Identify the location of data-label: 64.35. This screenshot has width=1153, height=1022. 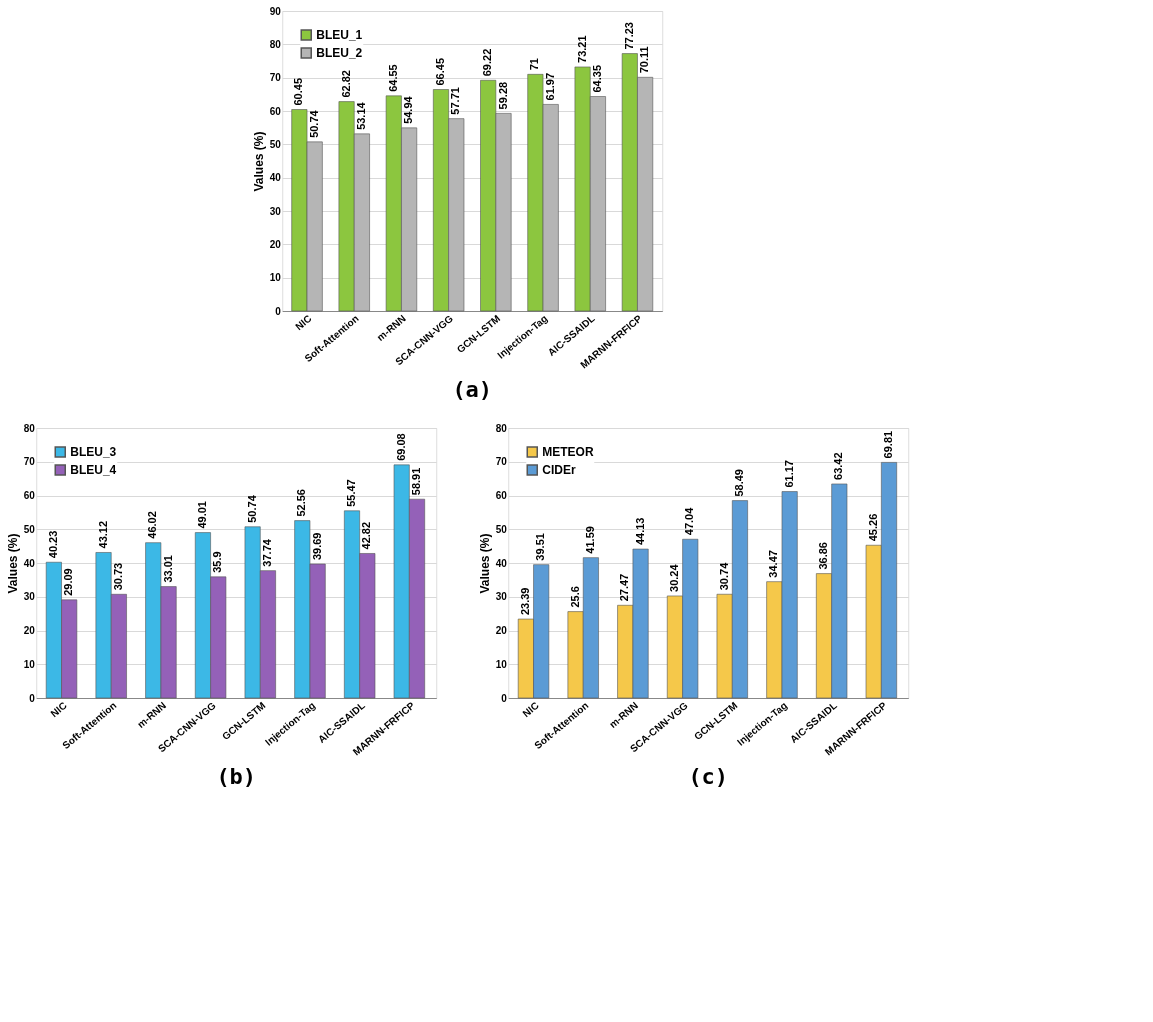
(596, 78).